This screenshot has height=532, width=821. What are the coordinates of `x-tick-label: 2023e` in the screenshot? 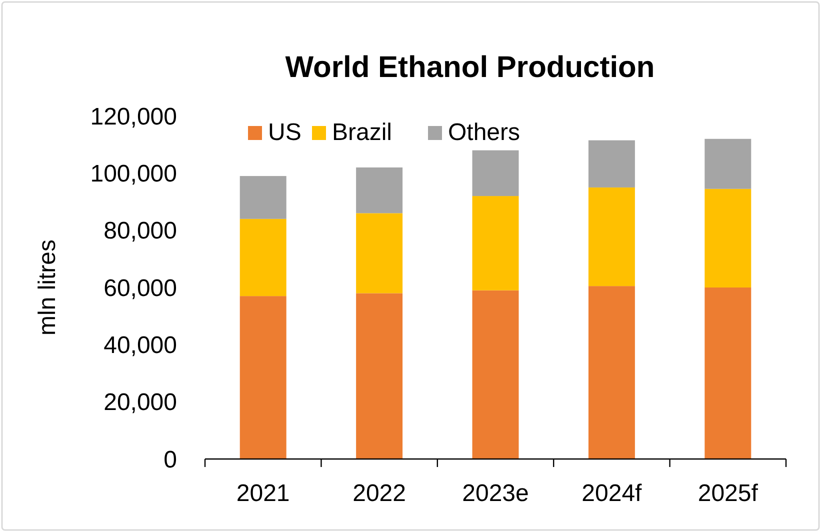 It's located at (495, 493).